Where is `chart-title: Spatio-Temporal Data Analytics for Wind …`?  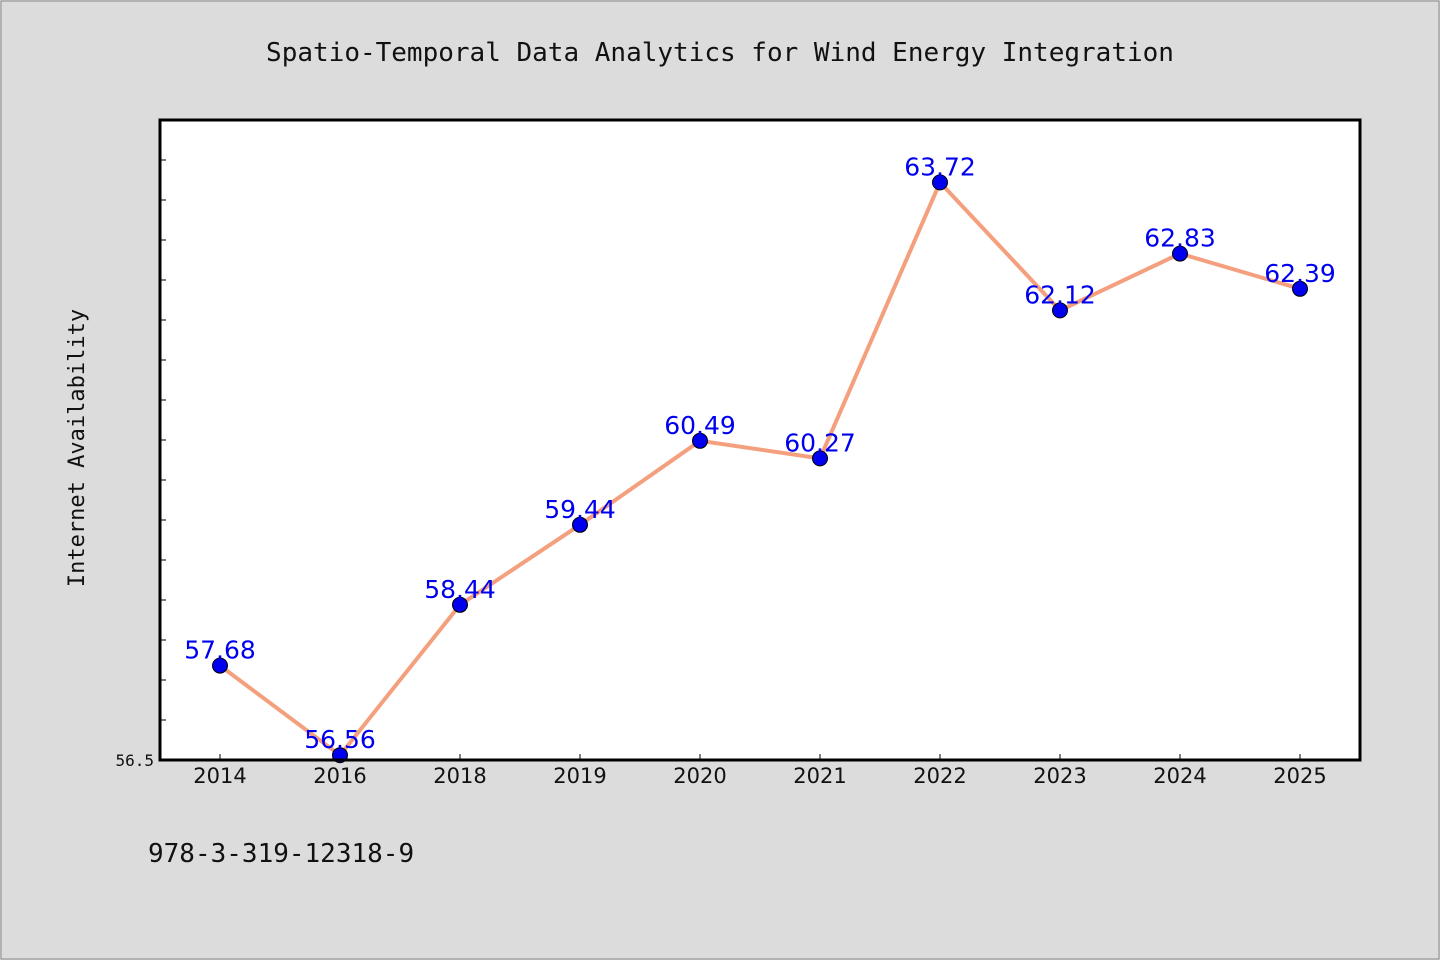 chart-title: Spatio-Temporal Data Analytics for Wind … is located at coordinates (720, 53).